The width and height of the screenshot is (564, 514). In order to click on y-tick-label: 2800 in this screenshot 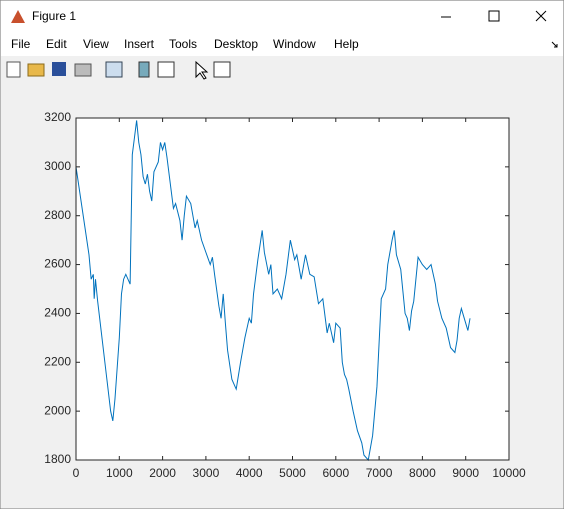, I will do `click(57, 215)`.